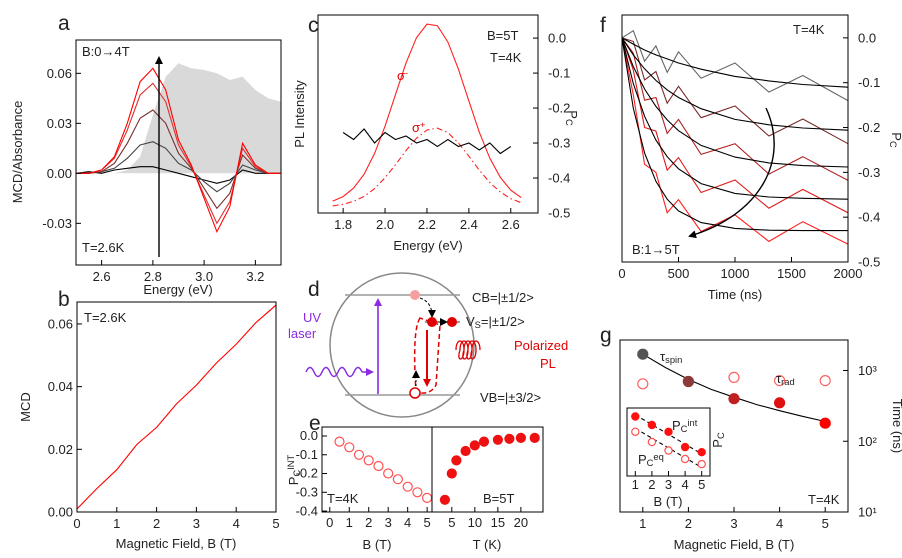 This screenshot has height=558, width=902. I want to click on text-part: int, so click(692, 423).